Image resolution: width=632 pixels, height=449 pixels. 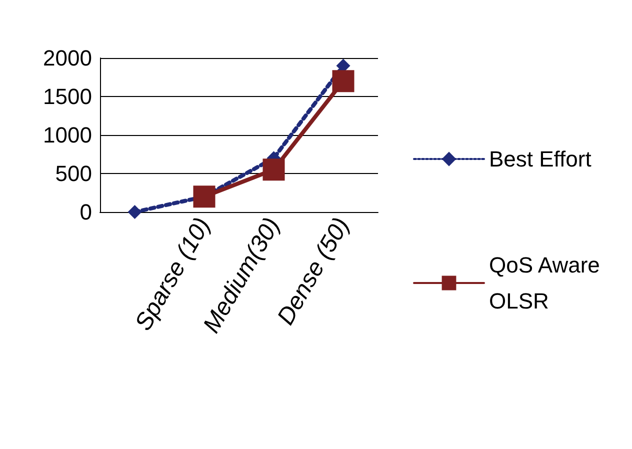 I want to click on legend-label: QoS Aware OLSR, so click(x=547, y=283).